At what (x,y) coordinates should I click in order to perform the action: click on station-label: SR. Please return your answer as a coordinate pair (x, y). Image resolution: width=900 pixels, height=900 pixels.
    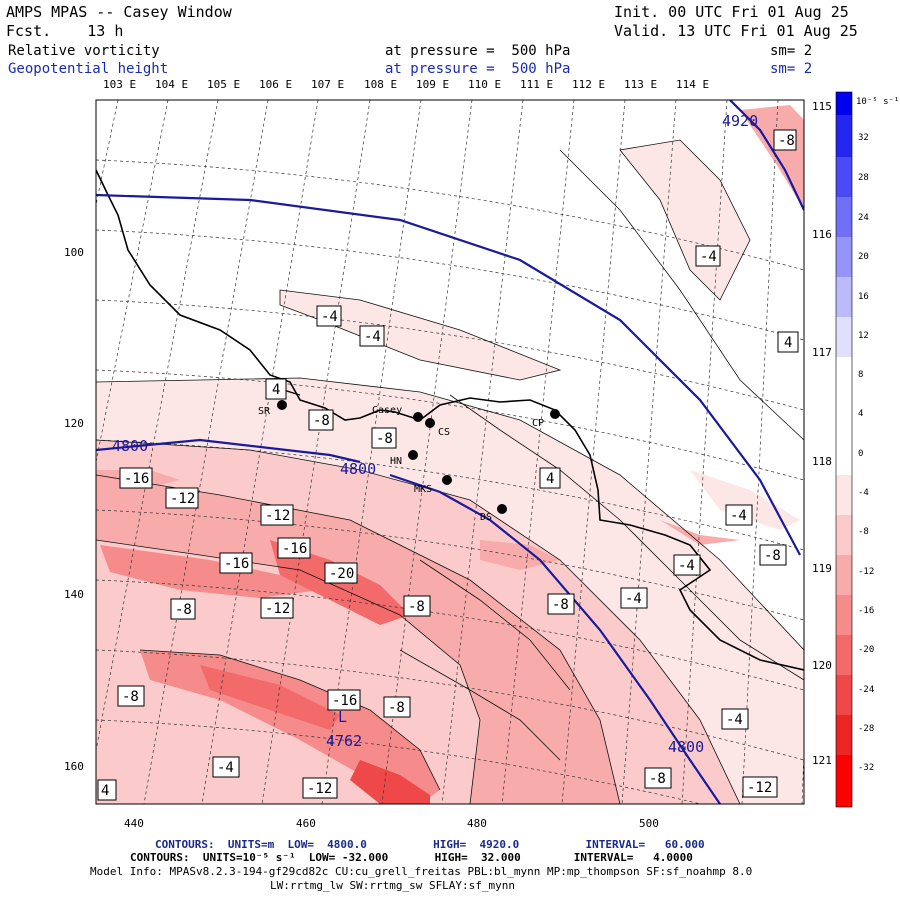
    Looking at the image, I should click on (264, 411).